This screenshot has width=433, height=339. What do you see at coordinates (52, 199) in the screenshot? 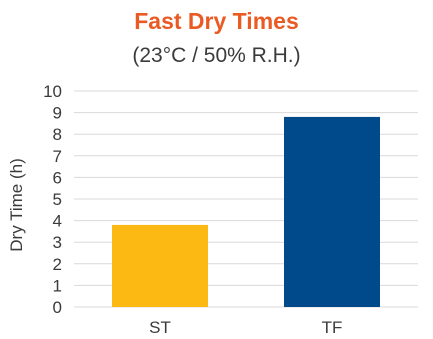
I see `y-axis-ticks: 0 1 2 3 4 5 6 7 8 9 10` at bounding box center [52, 199].